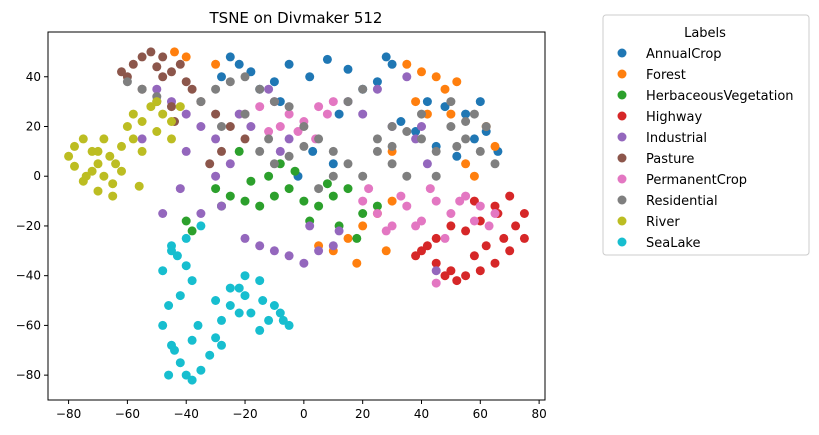 This screenshot has width=819, height=435. What do you see at coordinates (32, 226) in the screenshot?
I see `y-axis: −80 −60 −40 −20 0 20 40` at bounding box center [32, 226].